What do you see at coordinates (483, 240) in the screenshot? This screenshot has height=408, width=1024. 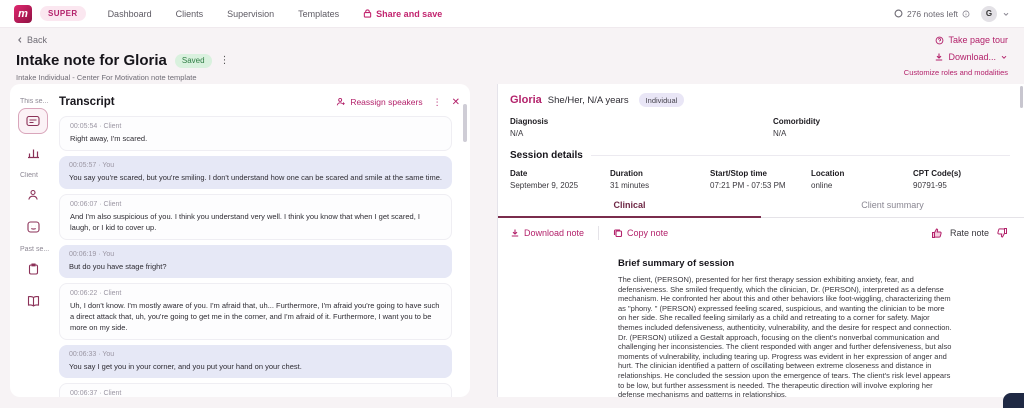 I see `panel-gap` at bounding box center [483, 240].